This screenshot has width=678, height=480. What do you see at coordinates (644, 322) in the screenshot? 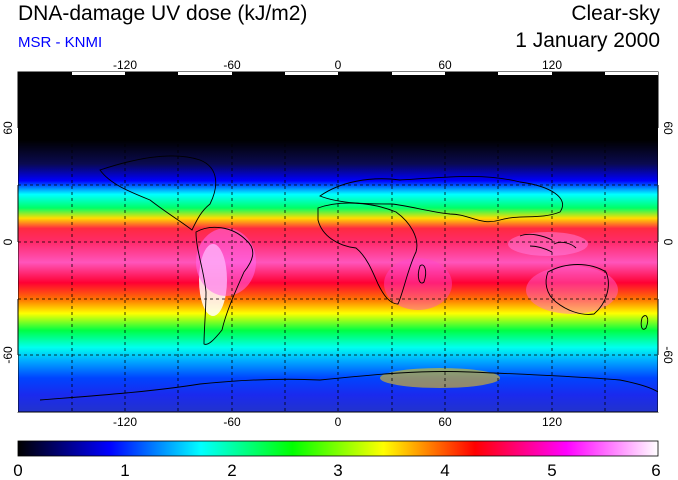
I see `coast-new-zealand` at bounding box center [644, 322].